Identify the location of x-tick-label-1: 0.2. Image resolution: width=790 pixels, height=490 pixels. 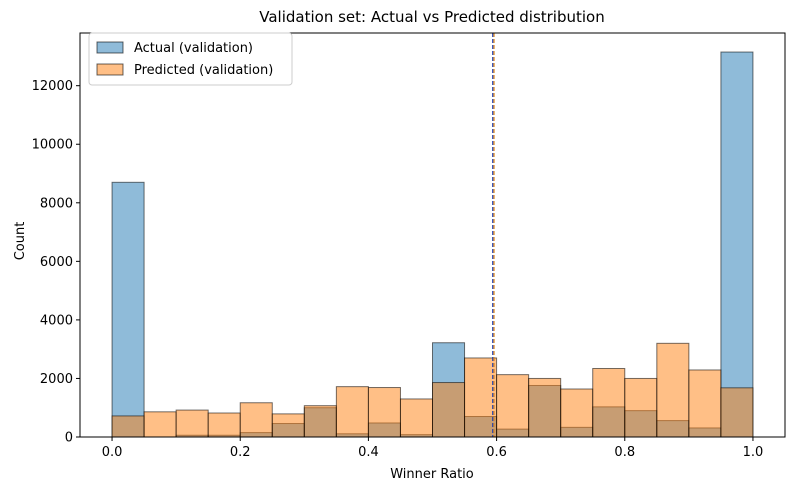
(240, 452).